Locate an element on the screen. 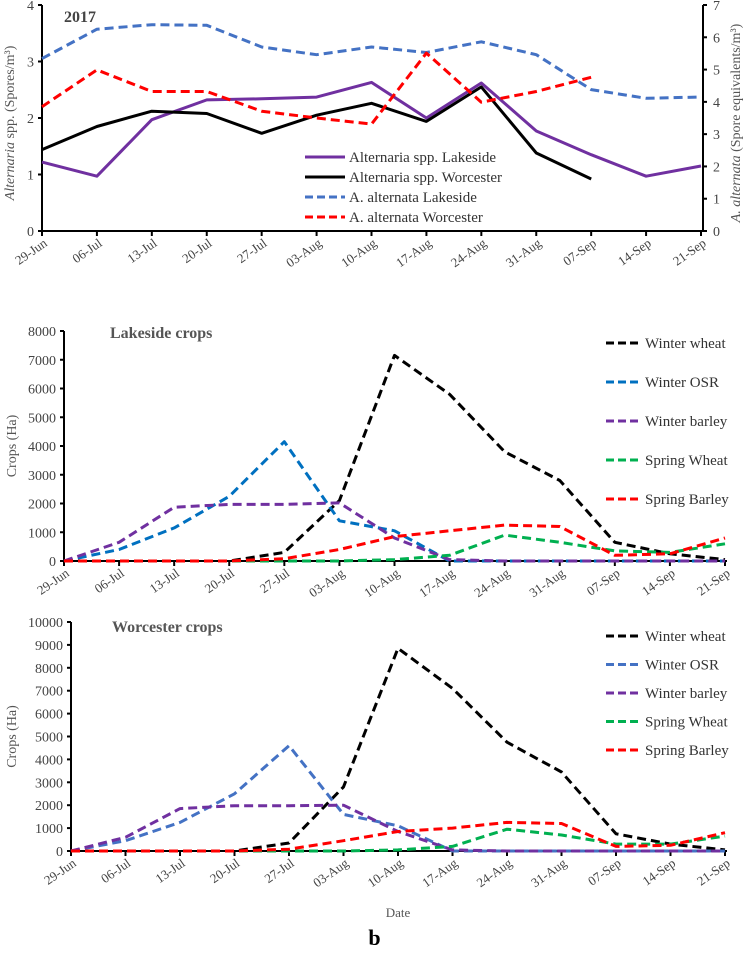  y2-tick-label: 7 is located at coordinates (716, 7).